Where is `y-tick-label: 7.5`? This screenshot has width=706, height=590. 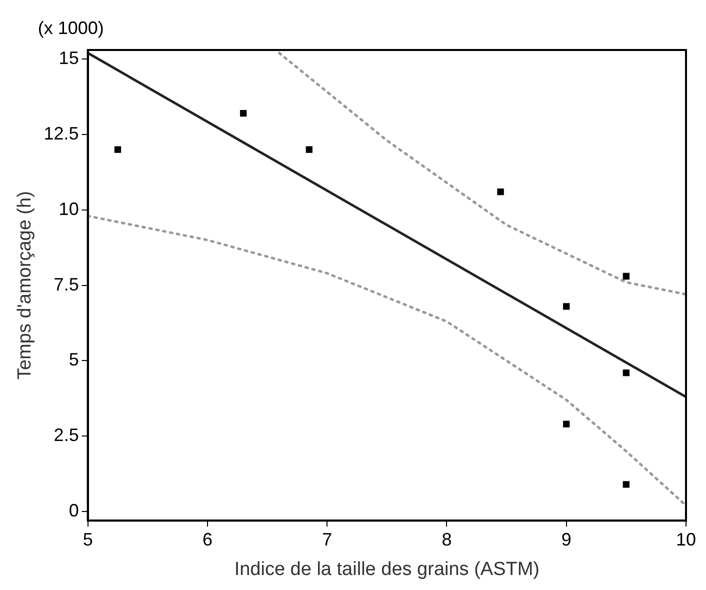
y-tick-label: 7.5 is located at coordinates (66, 284).